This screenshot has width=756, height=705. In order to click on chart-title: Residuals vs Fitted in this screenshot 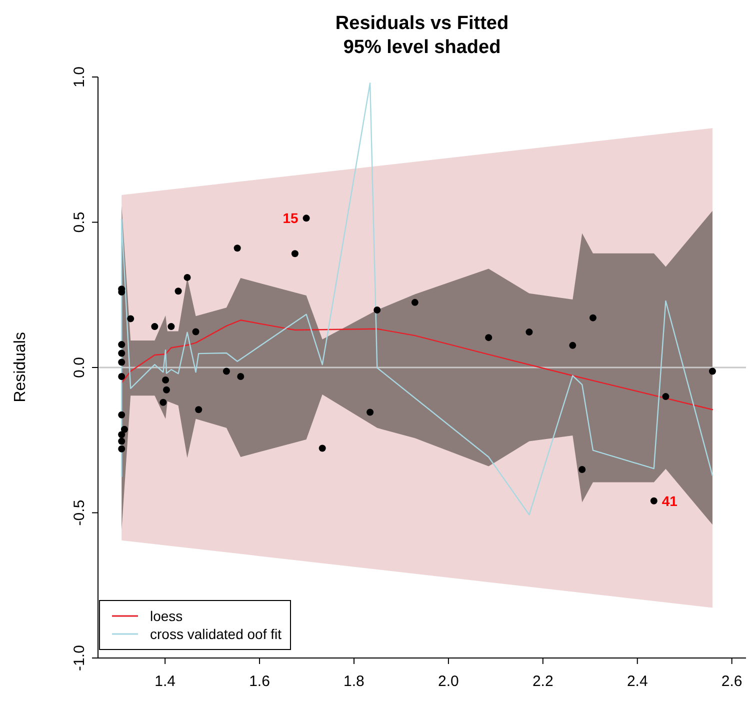, I will do `click(422, 24)`.